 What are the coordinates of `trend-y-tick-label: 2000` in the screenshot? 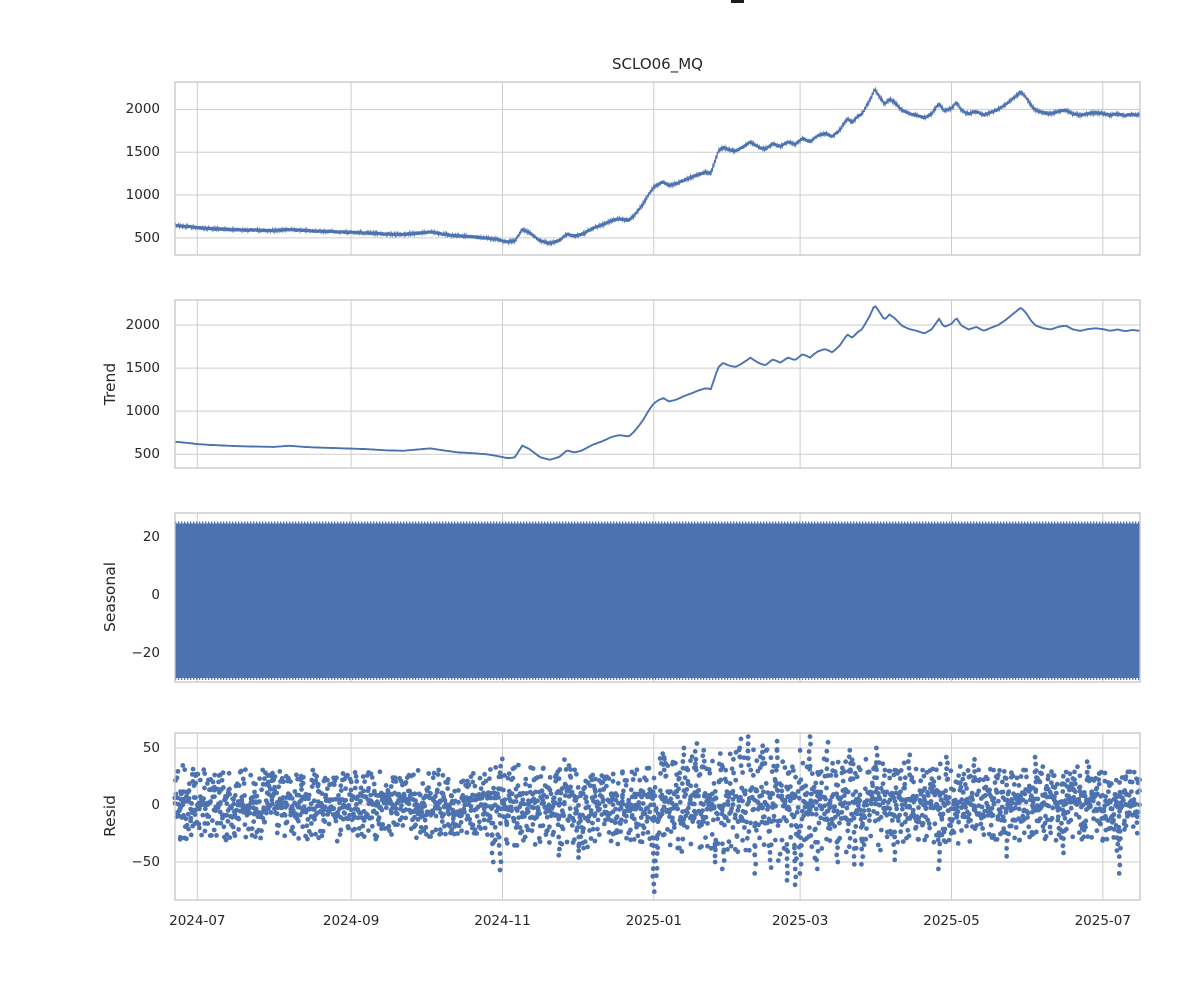 It's located at (142, 324).